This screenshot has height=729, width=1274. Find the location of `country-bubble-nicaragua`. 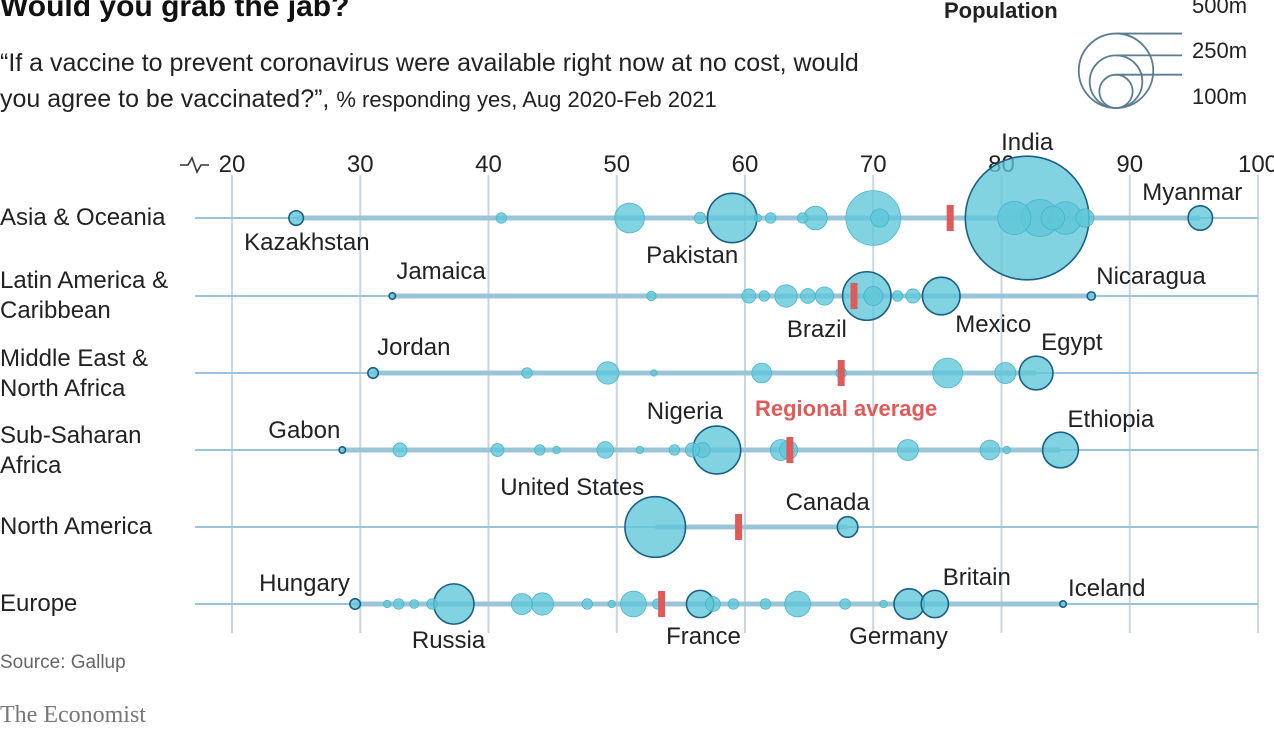

country-bubble-nicaragua is located at coordinates (1091, 296).